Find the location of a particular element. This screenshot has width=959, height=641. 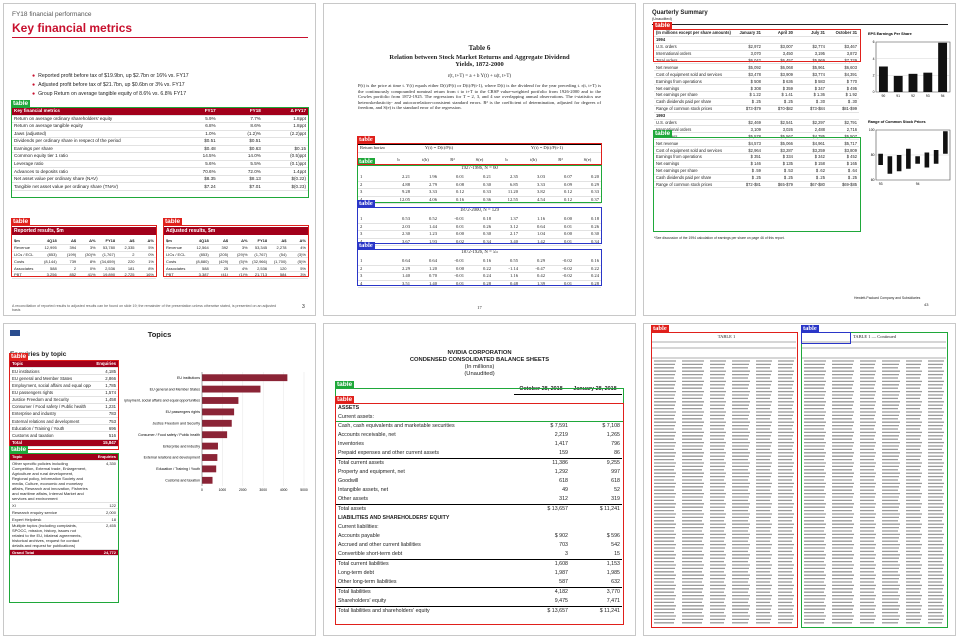

table-cell: (853) is located at coordinates (201, 255).